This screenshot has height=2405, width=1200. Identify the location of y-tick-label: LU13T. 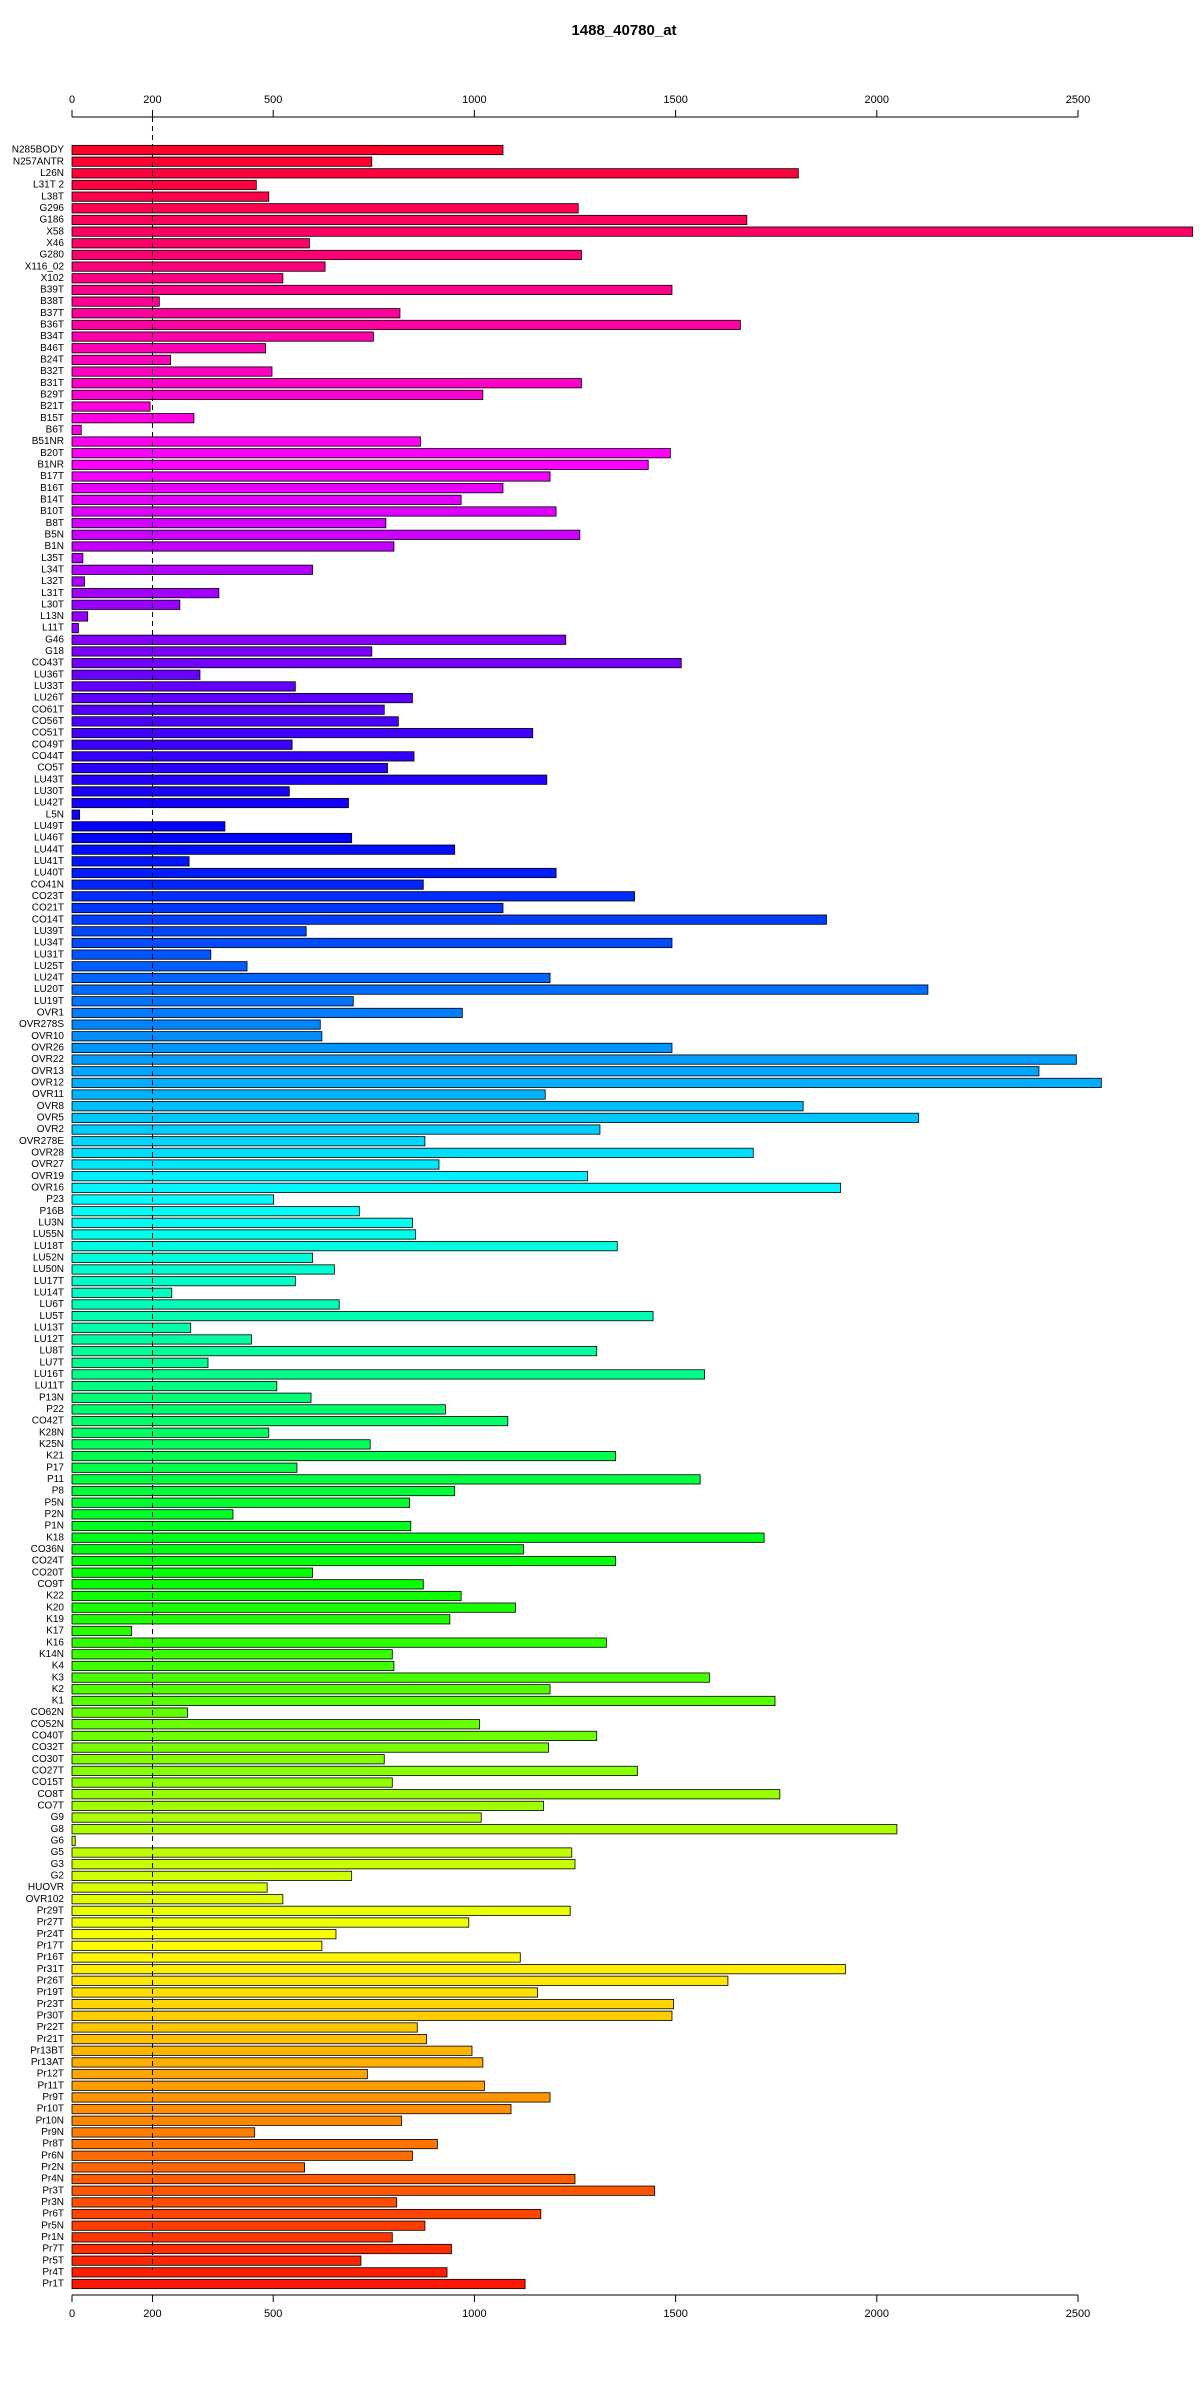
(49, 1327).